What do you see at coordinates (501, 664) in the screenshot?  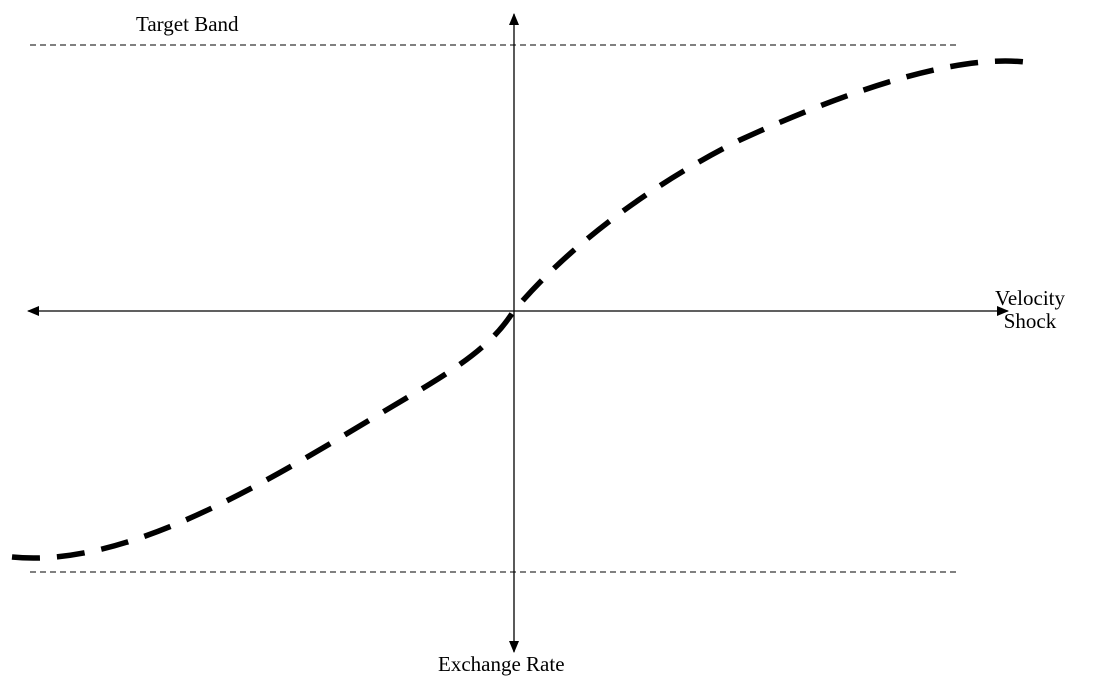 I see `y-axis-label: Exchange Rate` at bounding box center [501, 664].